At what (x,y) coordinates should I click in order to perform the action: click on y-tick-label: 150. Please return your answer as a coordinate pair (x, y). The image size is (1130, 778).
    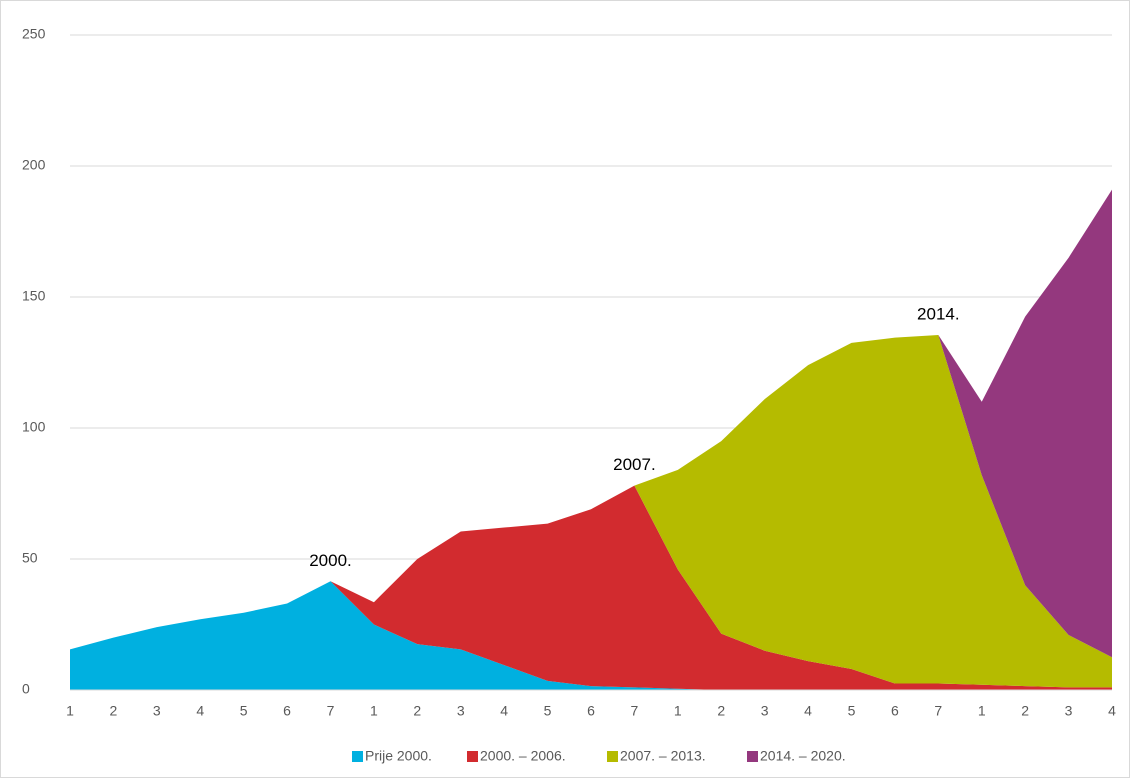
    Looking at the image, I should click on (34, 296).